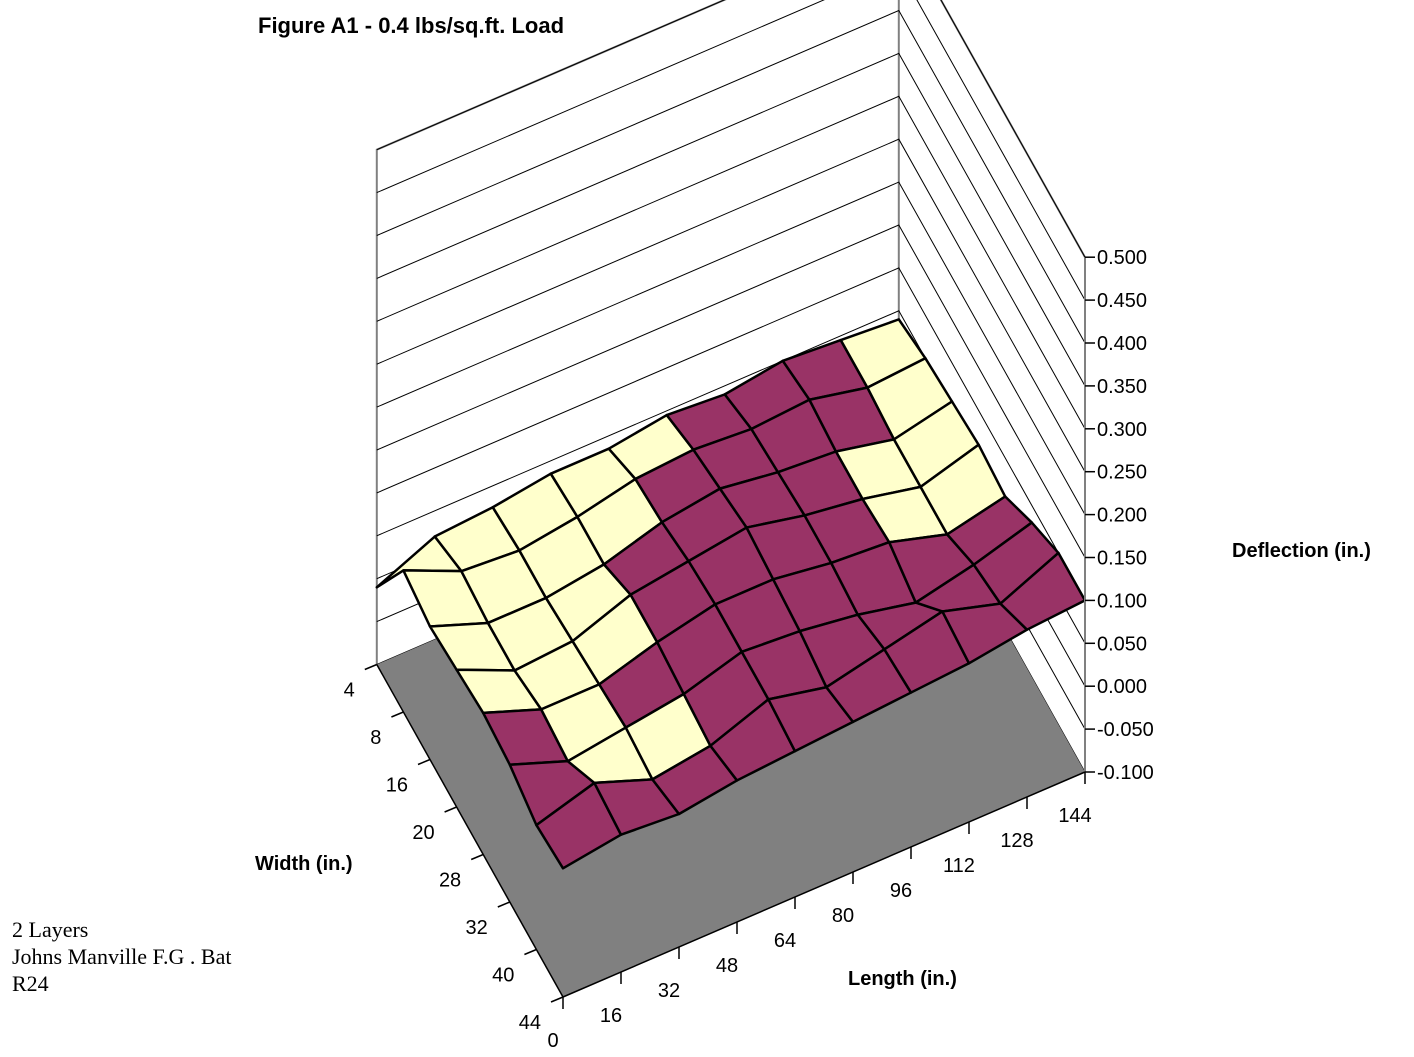  What do you see at coordinates (1125, 773) in the screenshot?
I see `z-axis-tick-label: -0.100` at bounding box center [1125, 773].